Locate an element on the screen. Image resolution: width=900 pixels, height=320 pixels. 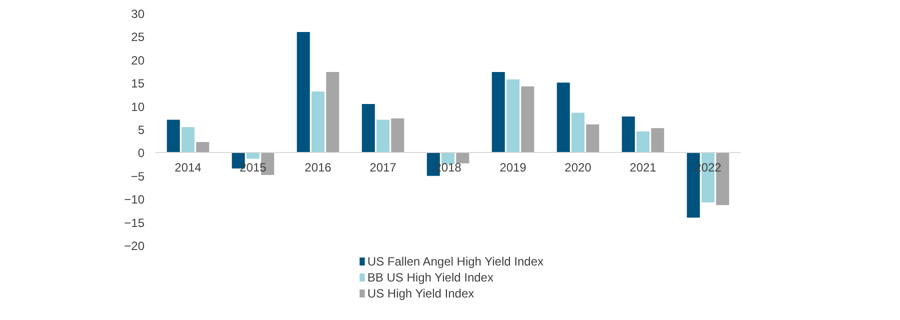
y-tick-label: 5 is located at coordinates (141, 130).